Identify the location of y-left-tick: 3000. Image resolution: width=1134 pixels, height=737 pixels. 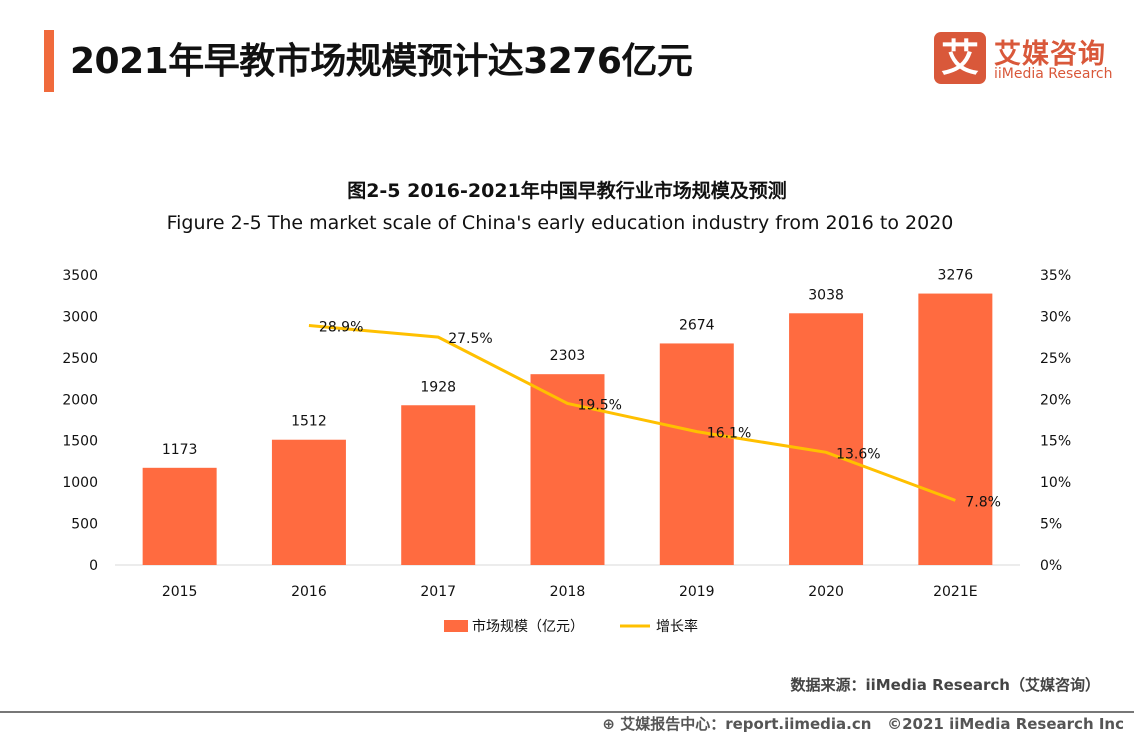
(80, 317).